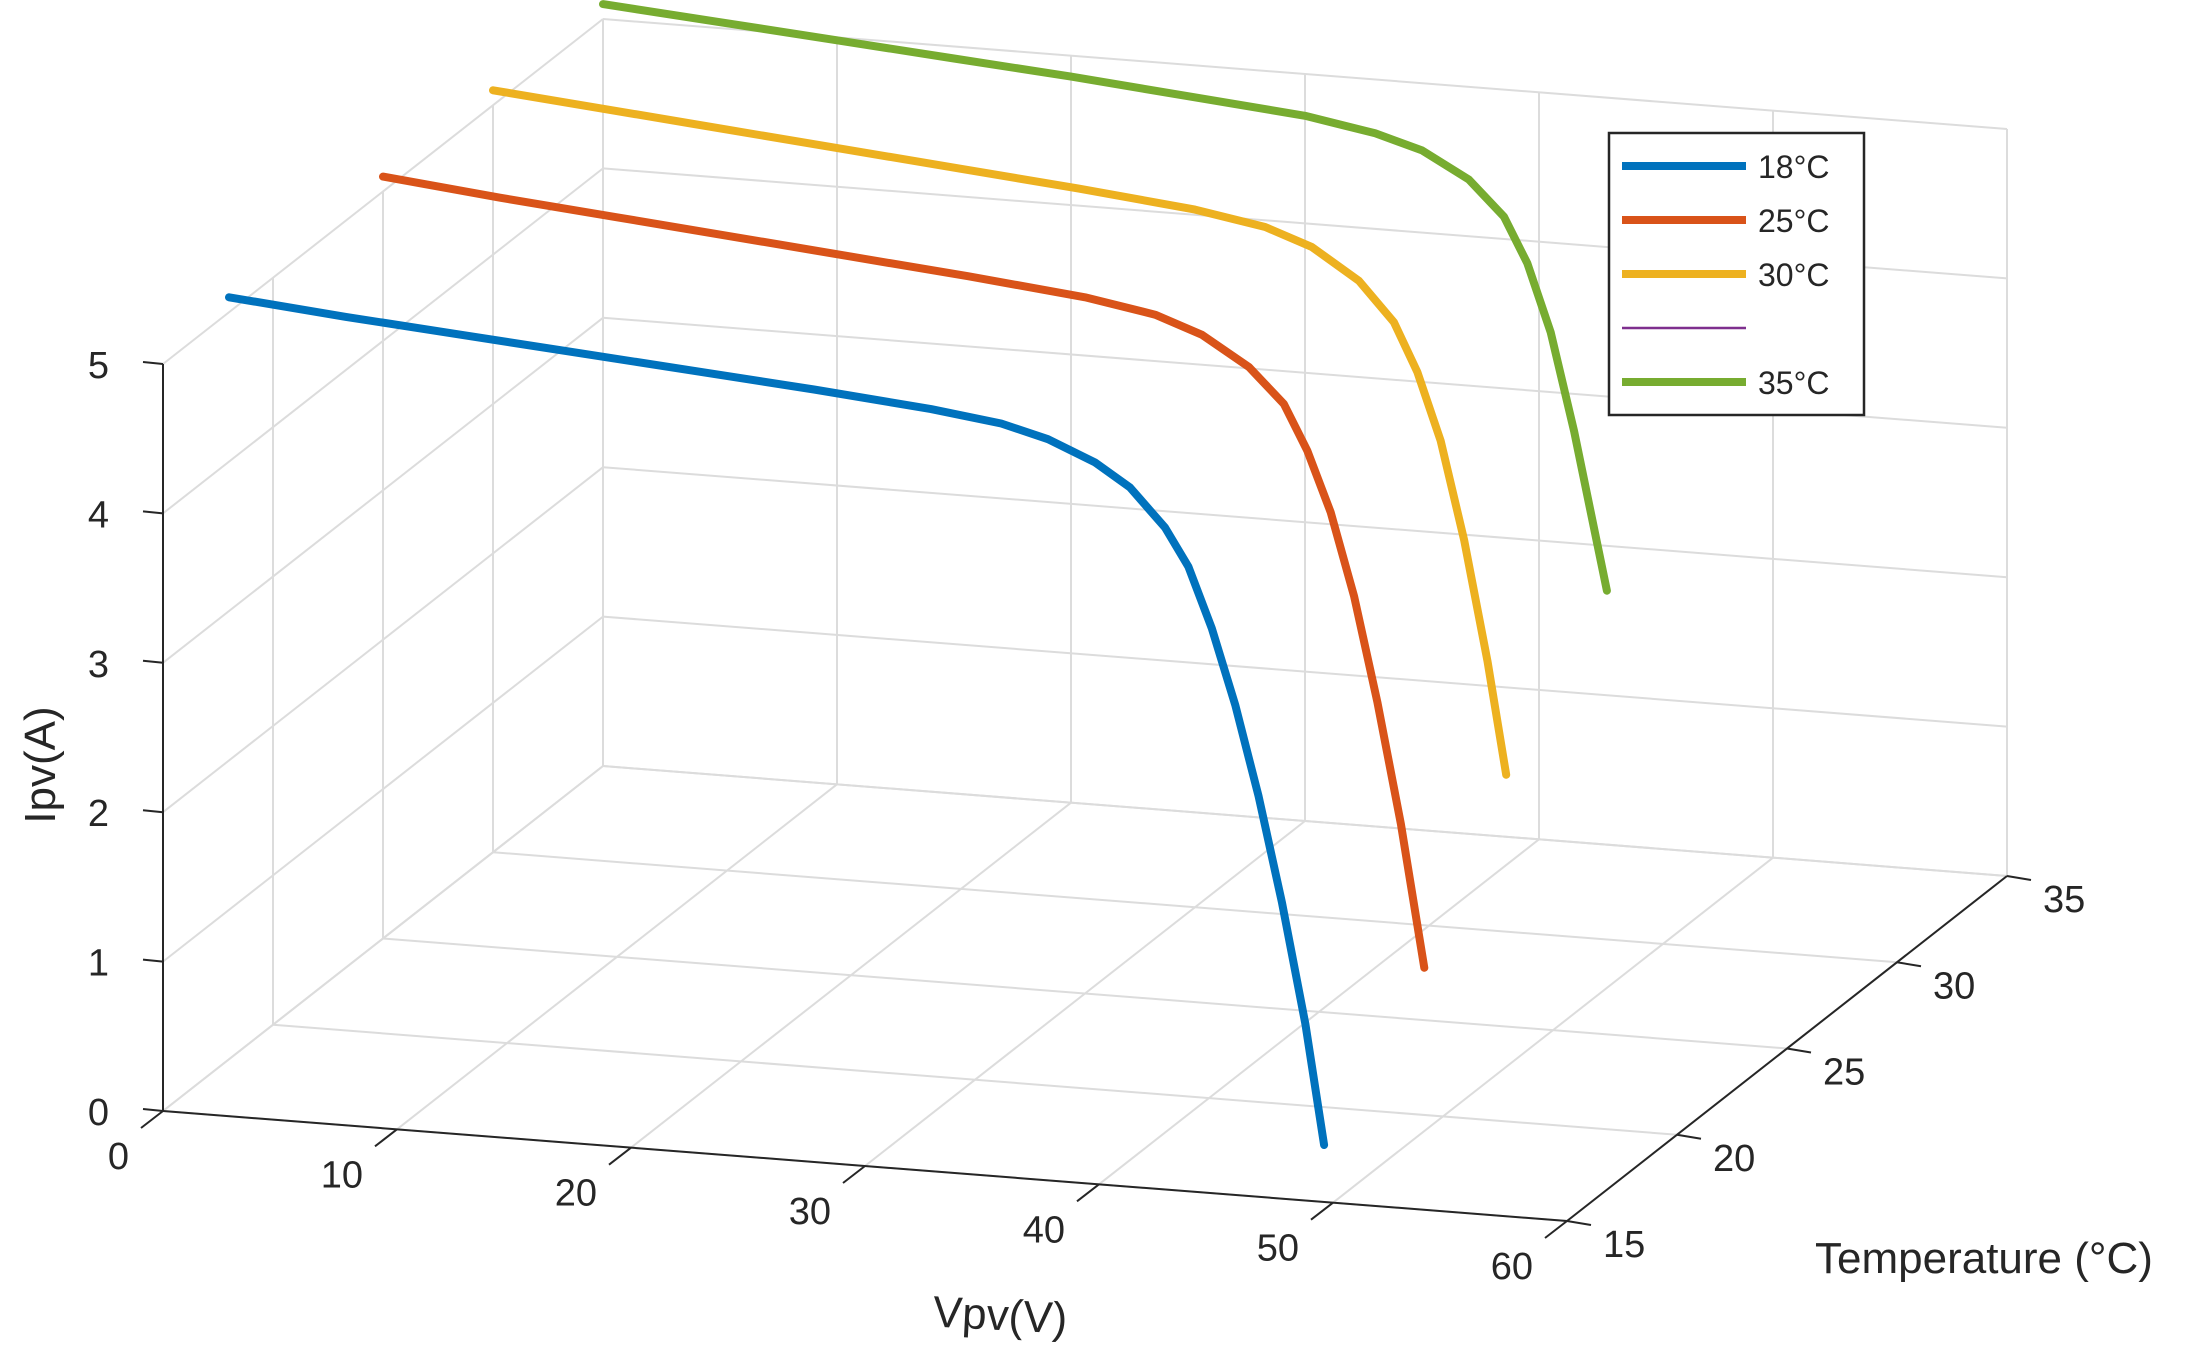 The height and width of the screenshot is (1353, 2199). I want to click on z-tick-label: 3, so click(98, 665).